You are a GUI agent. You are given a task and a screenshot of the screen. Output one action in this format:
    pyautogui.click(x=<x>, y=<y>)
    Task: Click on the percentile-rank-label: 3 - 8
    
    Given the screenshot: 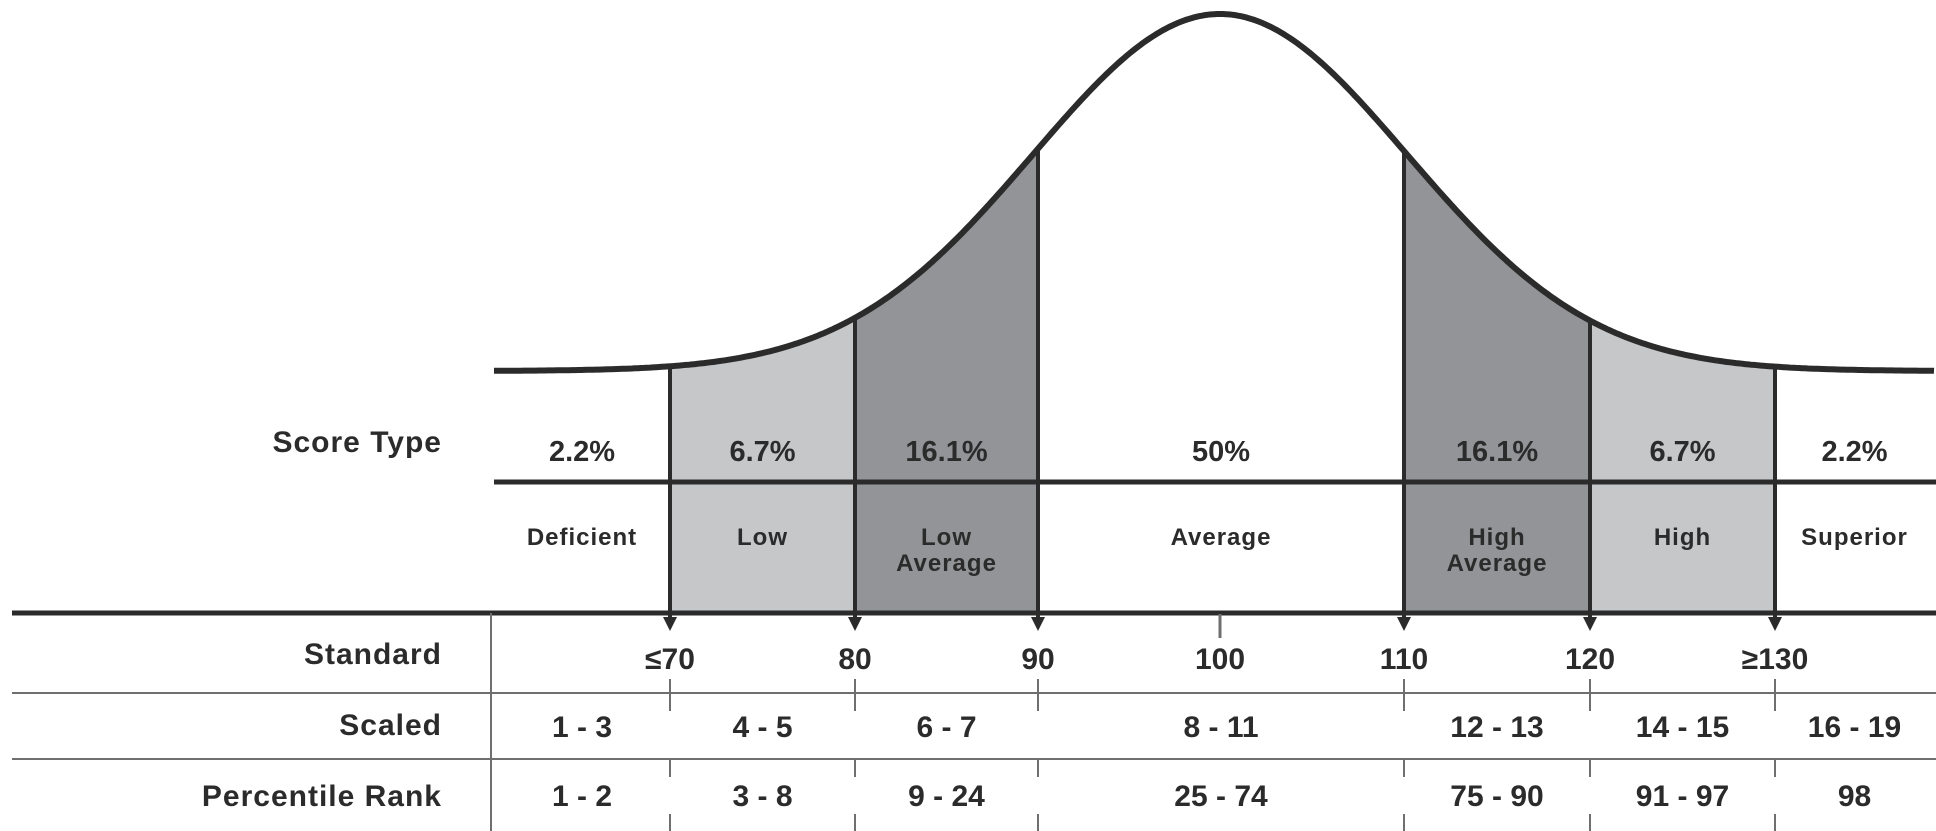 What is the action you would take?
    pyautogui.click(x=762, y=796)
    